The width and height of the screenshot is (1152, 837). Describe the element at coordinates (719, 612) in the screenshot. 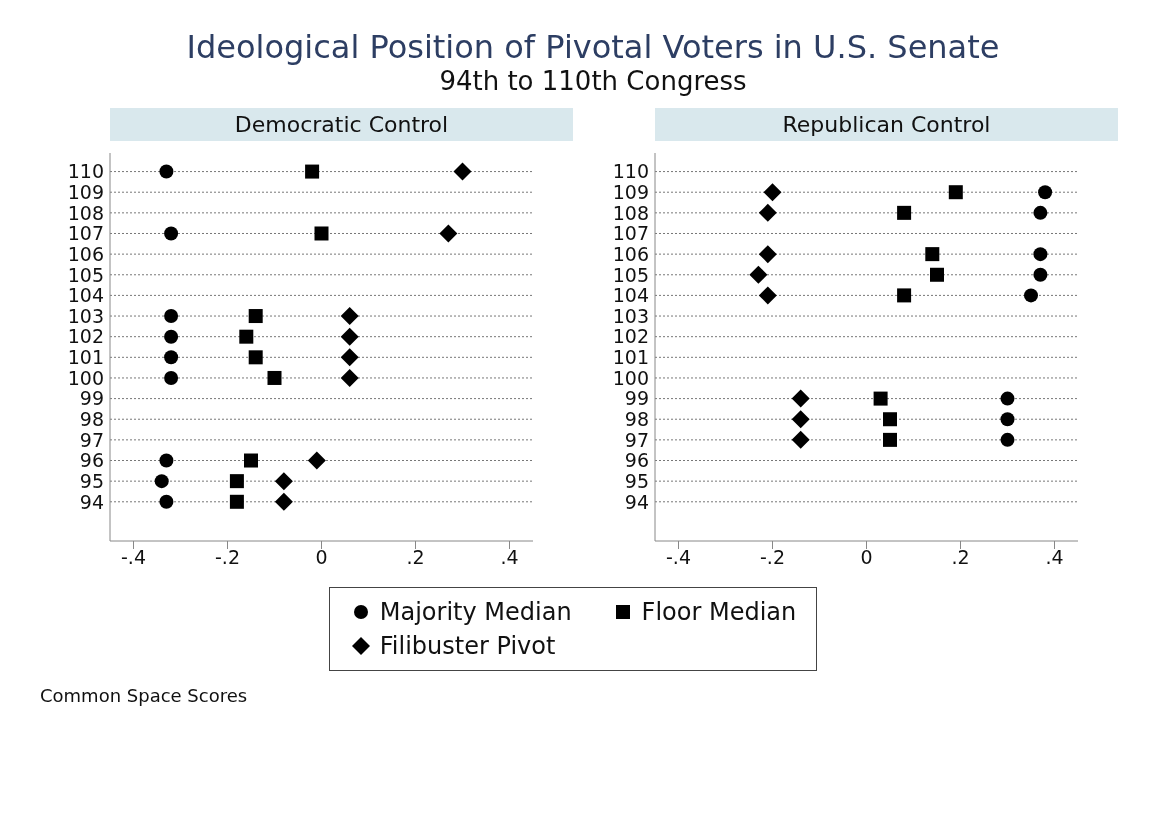

I see `legend-label: Floor Median` at that location.